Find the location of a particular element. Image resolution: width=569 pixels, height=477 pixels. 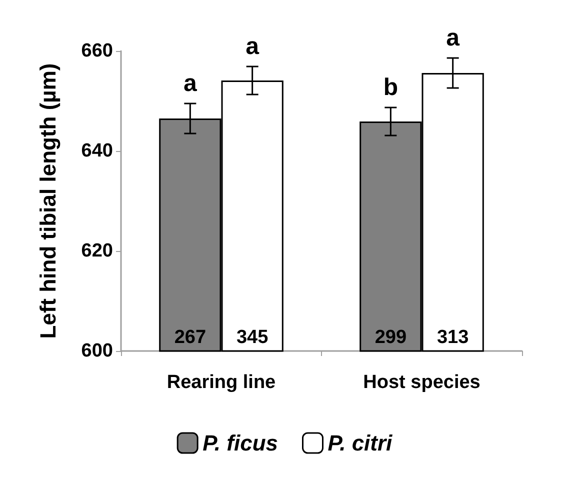

x-tick-label: Rearing line is located at coordinates (221, 382).